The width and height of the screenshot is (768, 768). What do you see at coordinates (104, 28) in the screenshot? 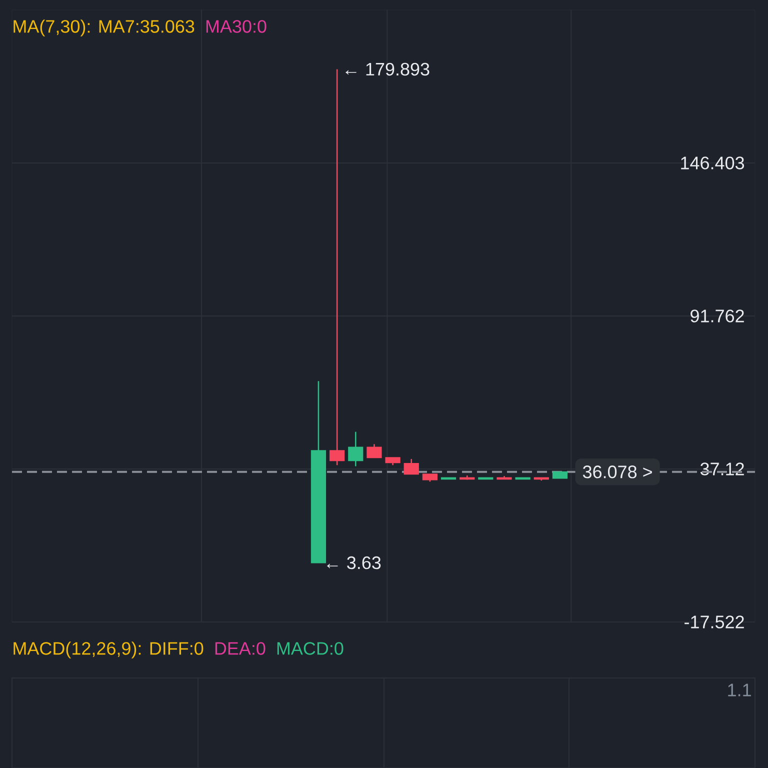
I see `annotation: MA(7,30): MA7:35.063` at bounding box center [104, 28].